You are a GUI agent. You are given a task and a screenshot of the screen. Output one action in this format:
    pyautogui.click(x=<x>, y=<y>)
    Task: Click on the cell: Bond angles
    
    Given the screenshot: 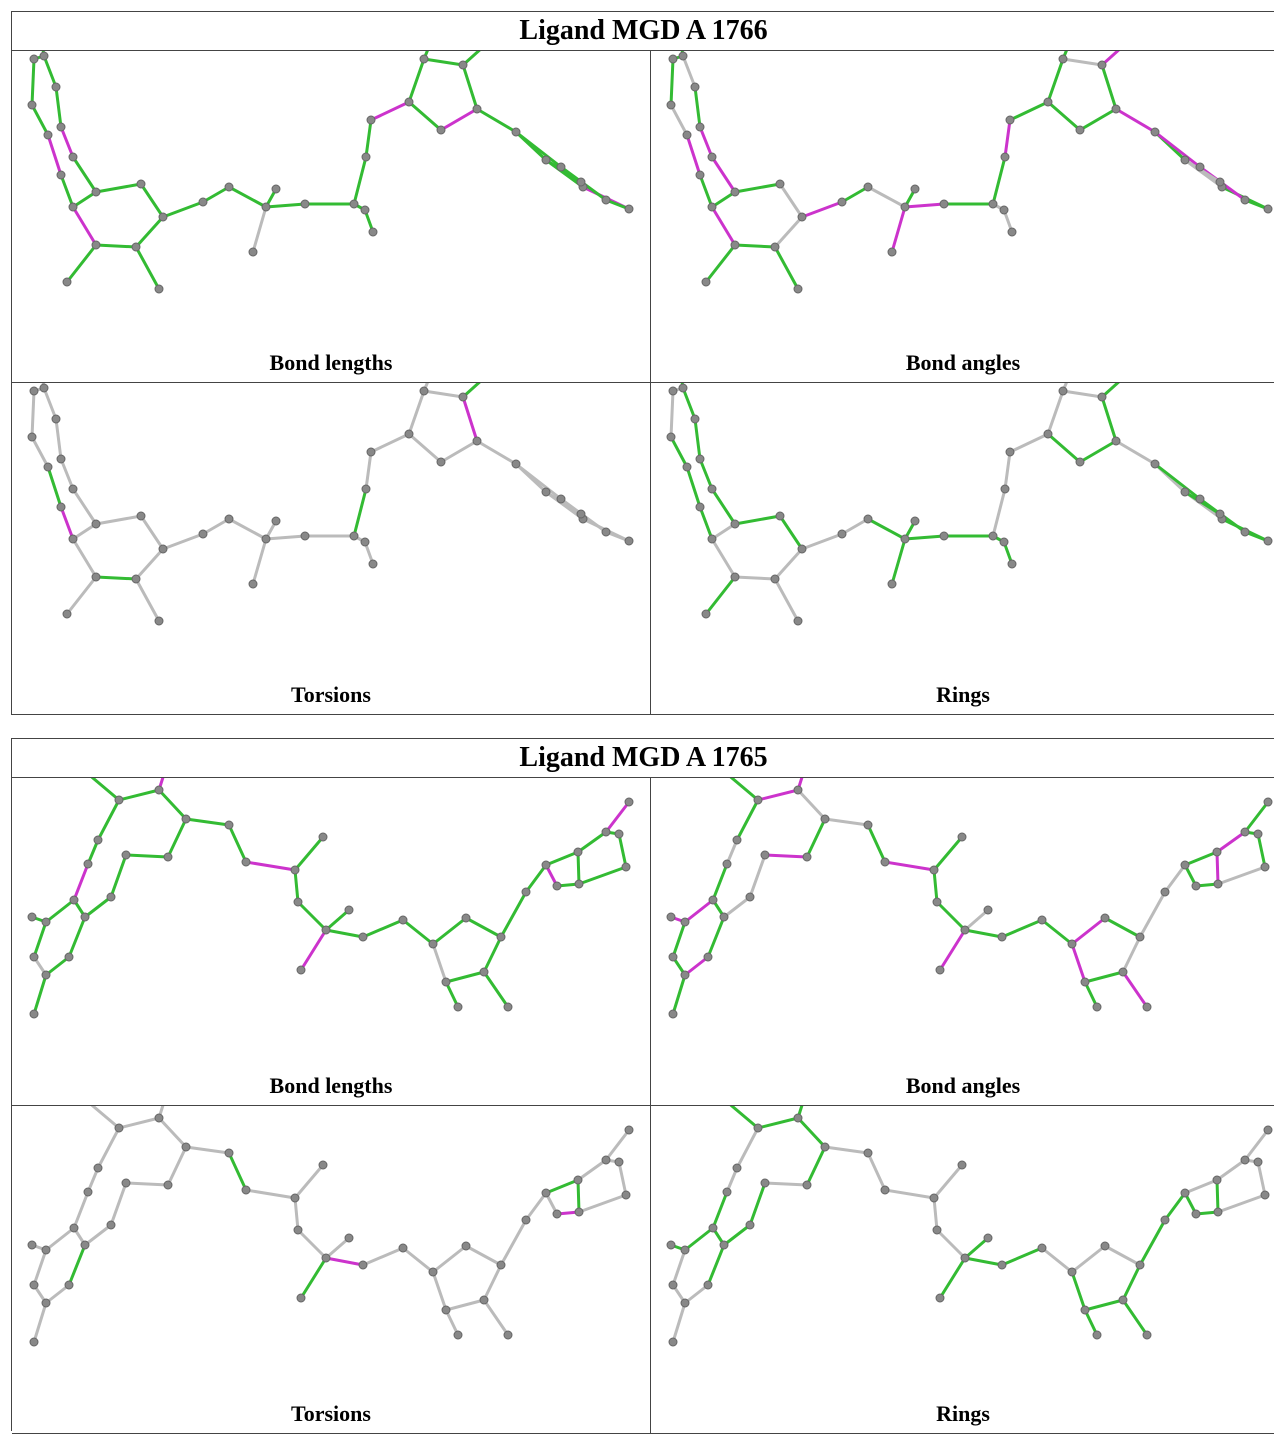 What is the action you would take?
    pyautogui.click(x=962, y=942)
    